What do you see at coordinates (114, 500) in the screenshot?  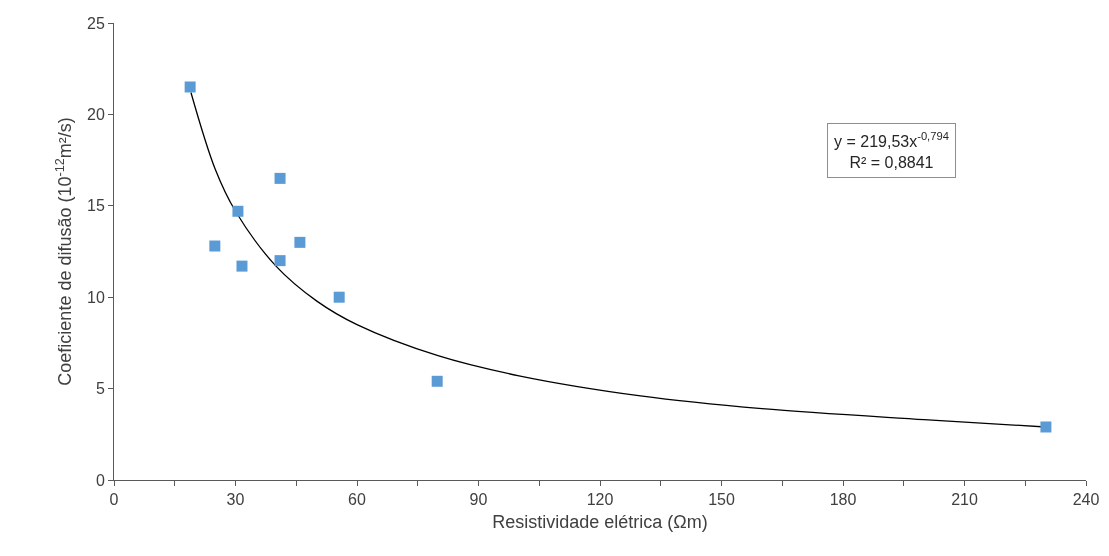 I see `x-tick-label: 0` at bounding box center [114, 500].